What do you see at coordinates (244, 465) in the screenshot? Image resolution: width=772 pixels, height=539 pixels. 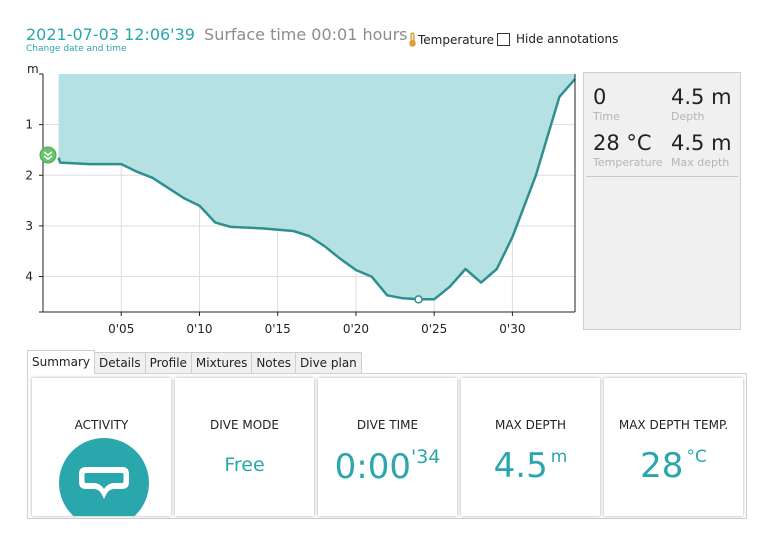 I see `dive-mode-value: Free` at bounding box center [244, 465].